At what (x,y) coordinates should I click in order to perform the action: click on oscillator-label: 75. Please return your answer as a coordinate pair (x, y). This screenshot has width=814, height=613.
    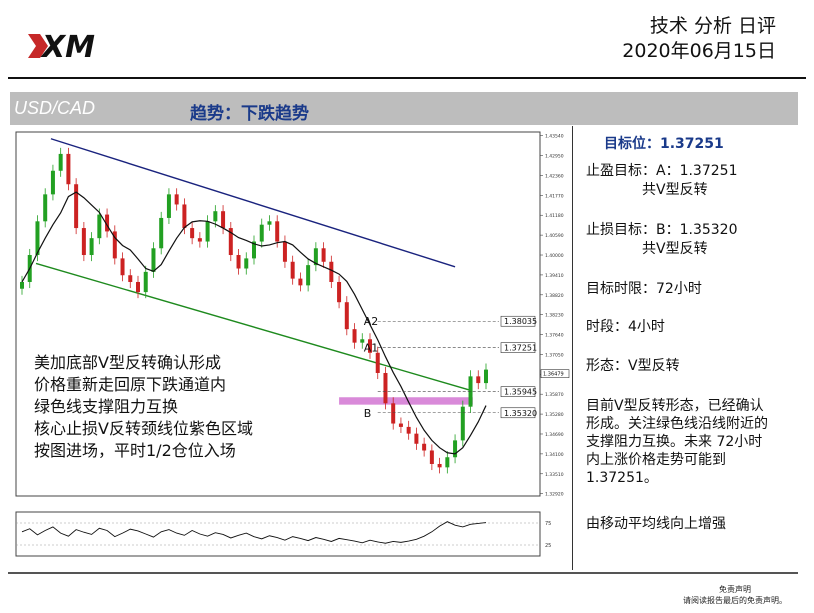
    Looking at the image, I should click on (548, 524).